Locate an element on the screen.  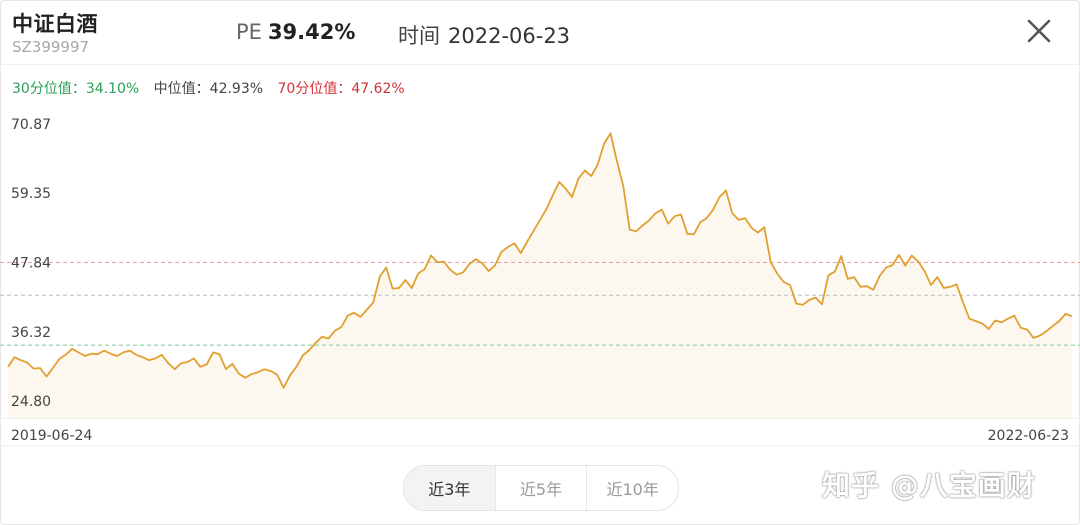
pe-readout: PE 39.42% is located at coordinates (295, 32).